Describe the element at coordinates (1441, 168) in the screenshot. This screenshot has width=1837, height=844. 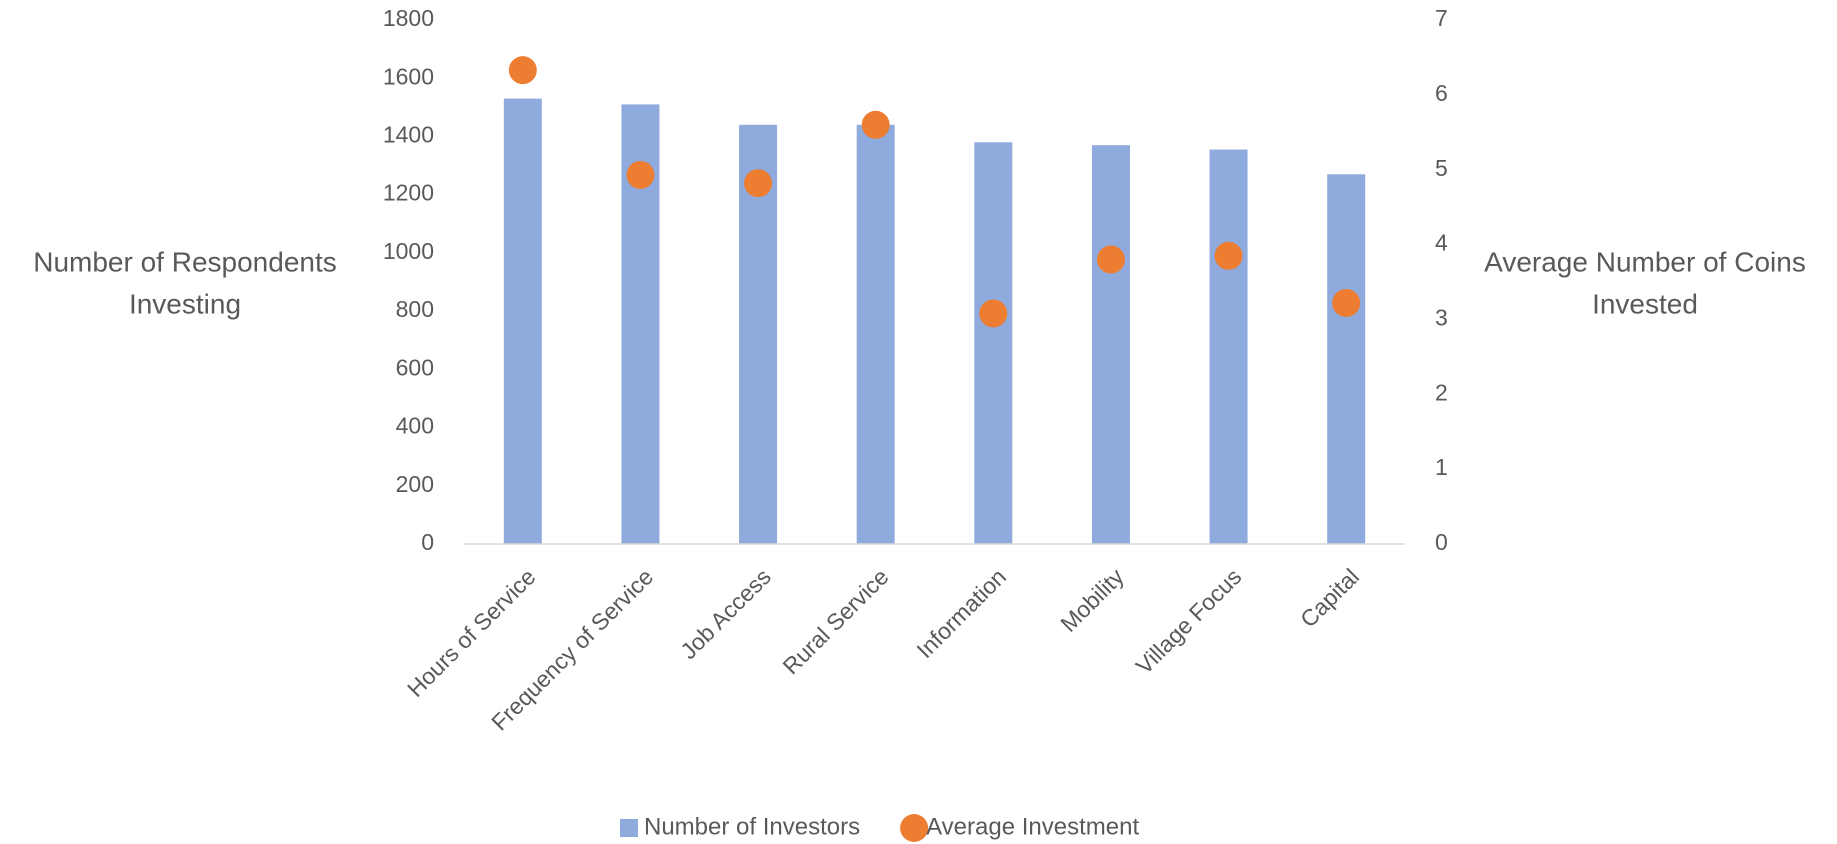
I see `y2-tick-label: 5` at that location.